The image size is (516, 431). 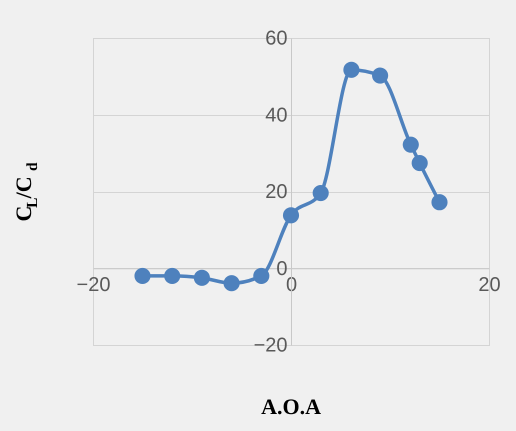 What do you see at coordinates (276, 39) in the screenshot?
I see `y-tick-label: 60` at bounding box center [276, 39].